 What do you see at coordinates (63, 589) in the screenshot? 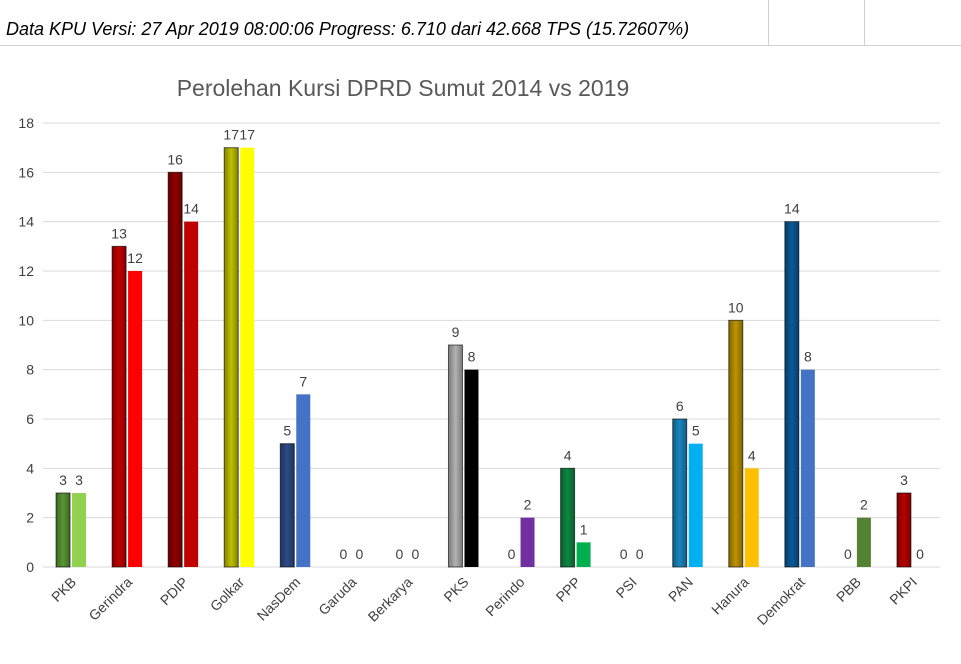
I see `x-tick-label: PKB` at bounding box center [63, 589].